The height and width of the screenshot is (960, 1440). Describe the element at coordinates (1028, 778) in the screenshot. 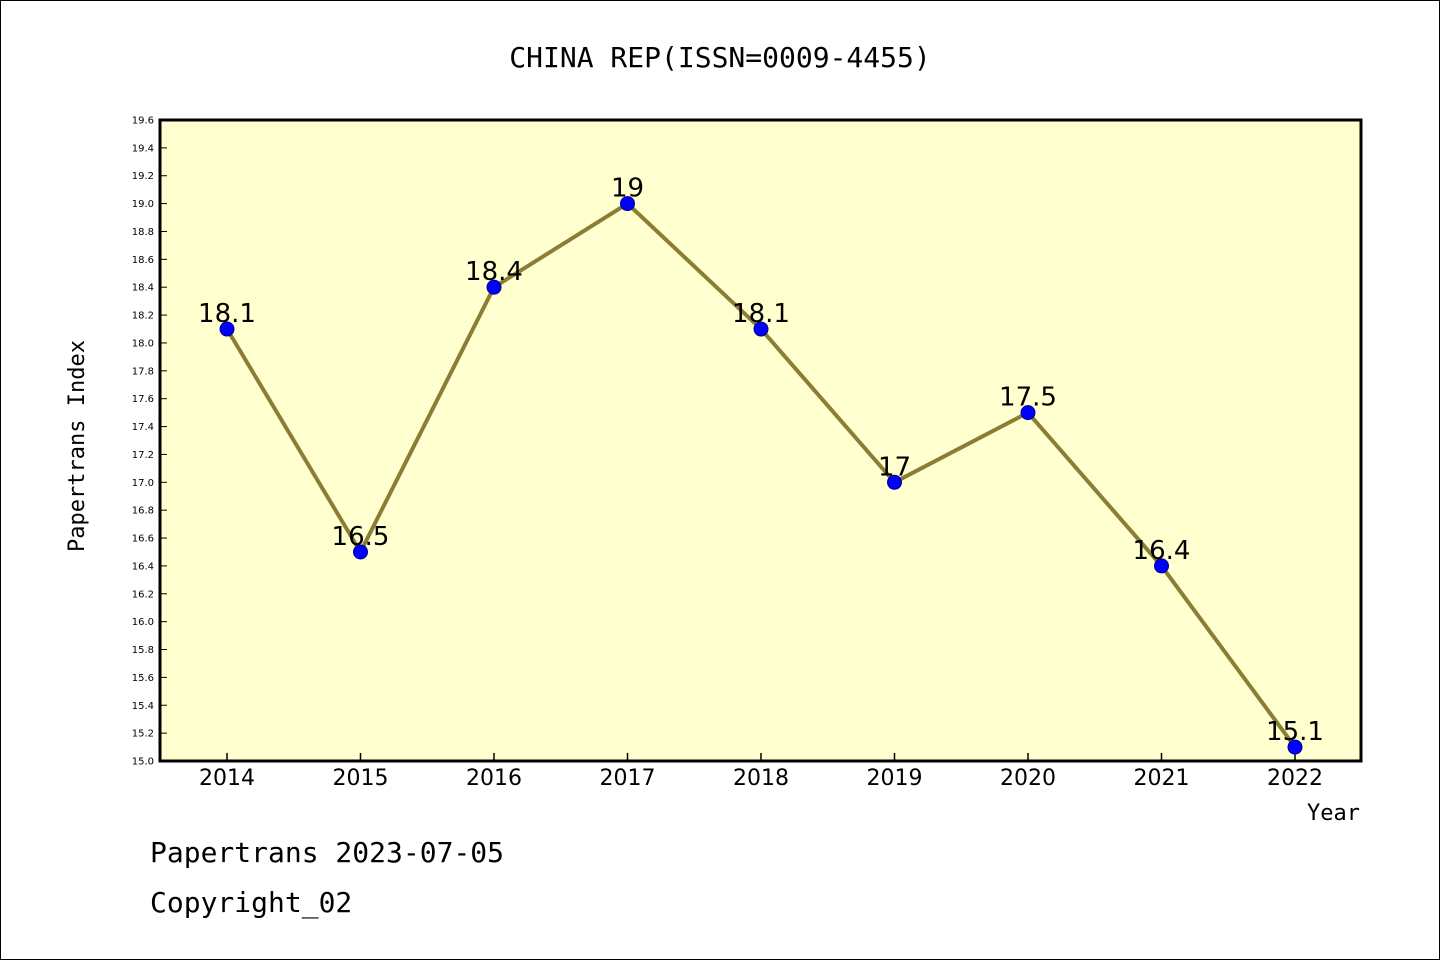

I see `x-tick-label: 2020` at that location.